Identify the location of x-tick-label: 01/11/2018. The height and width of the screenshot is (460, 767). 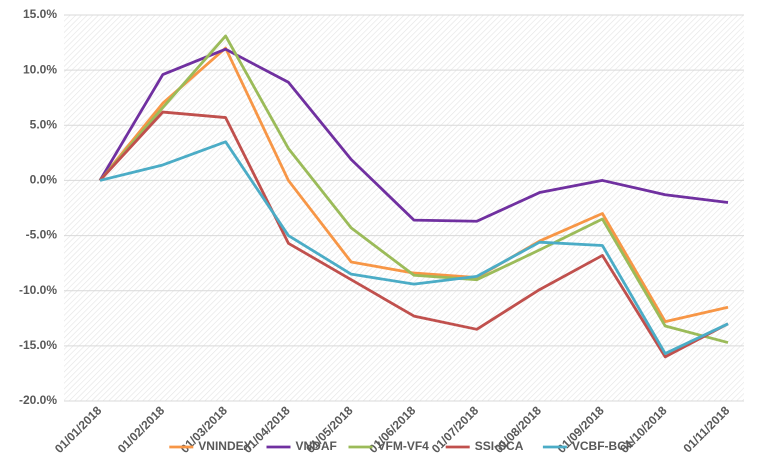
(706, 429).